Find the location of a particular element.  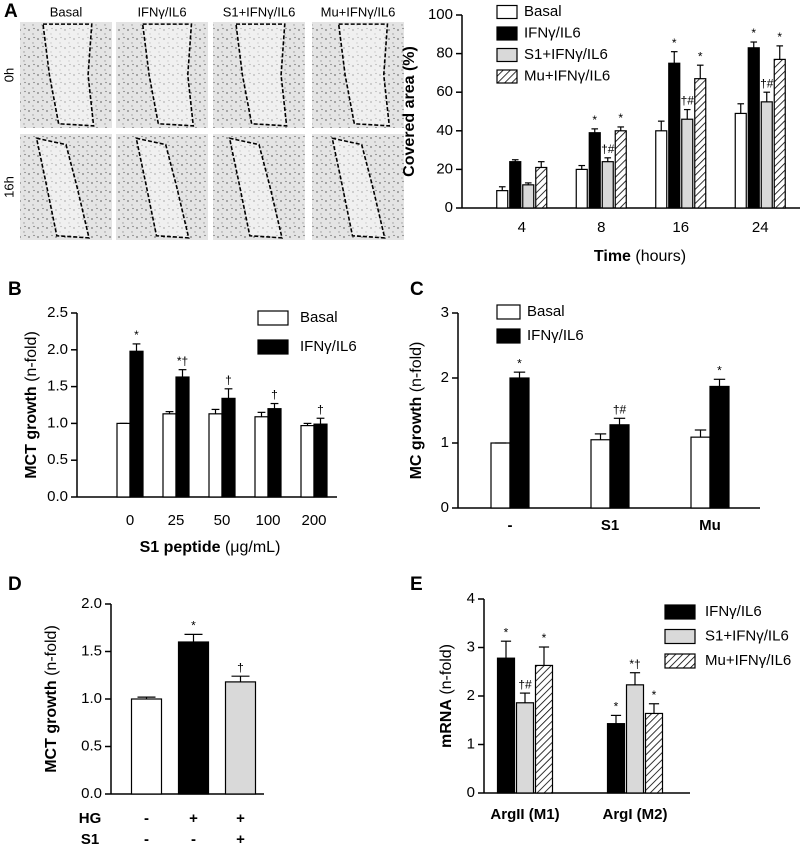

y-tick-label: 4 is located at coordinates (471, 598).